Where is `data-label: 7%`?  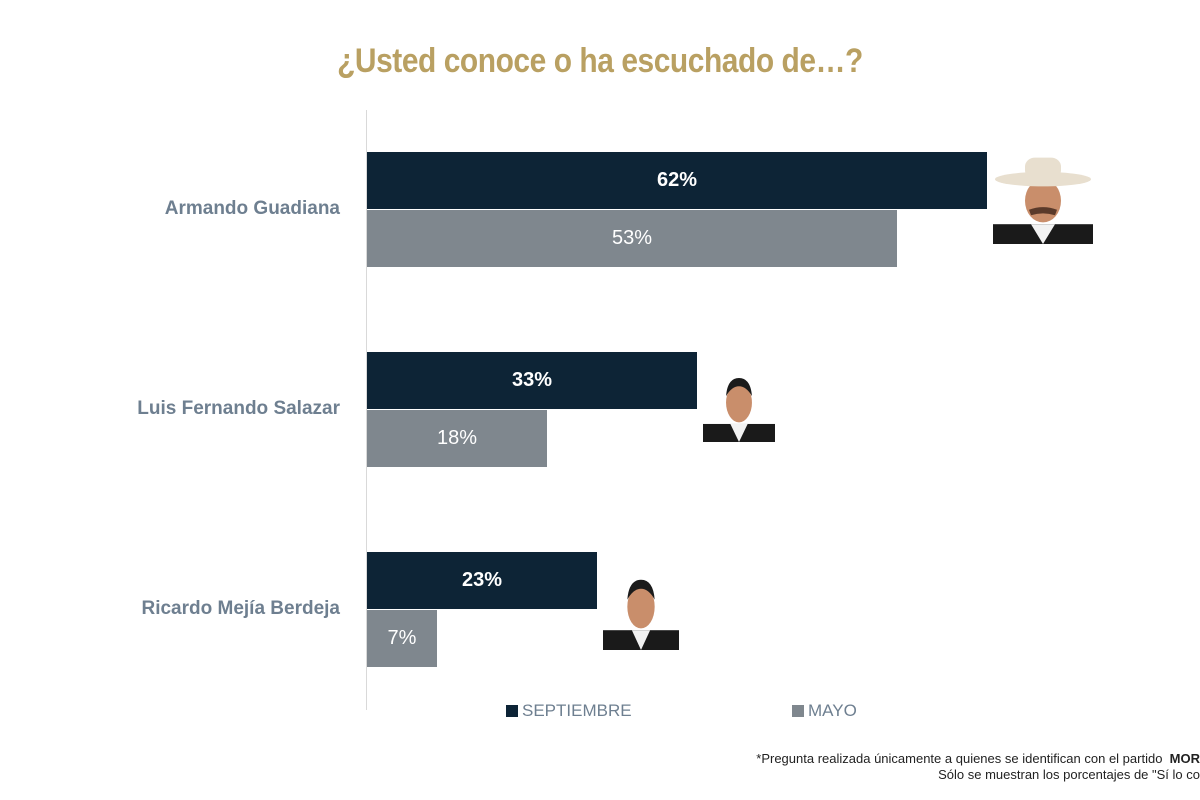
data-label: 7% is located at coordinates (402, 638).